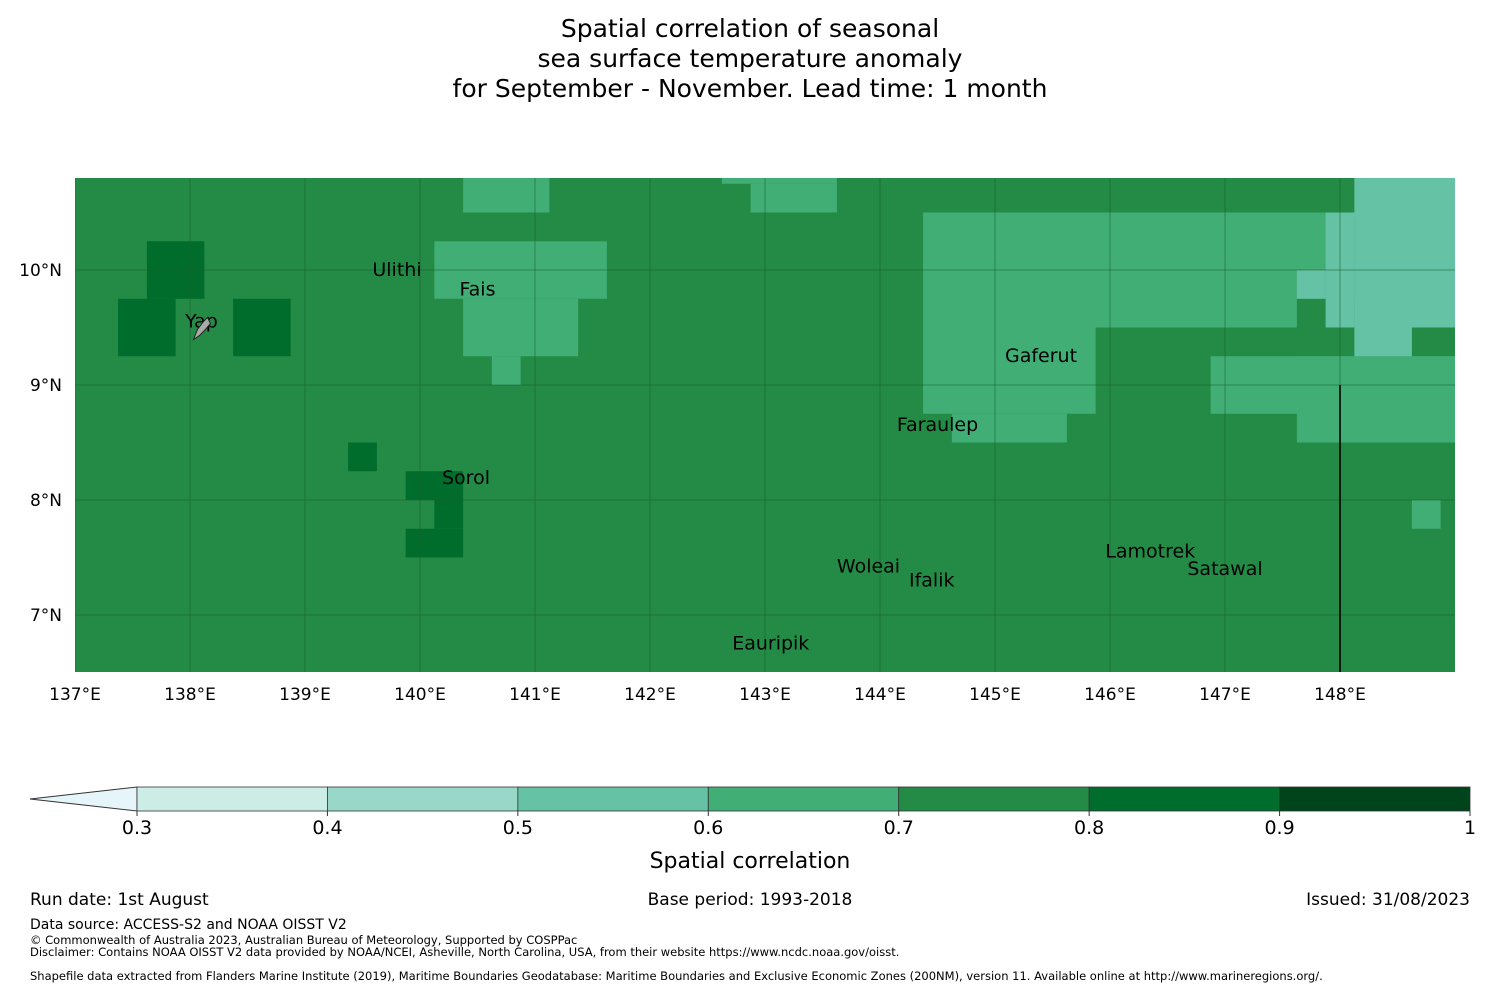 This screenshot has height=990, width=1500. I want to click on base-period: Base period: 1993-2018, so click(750, 900).